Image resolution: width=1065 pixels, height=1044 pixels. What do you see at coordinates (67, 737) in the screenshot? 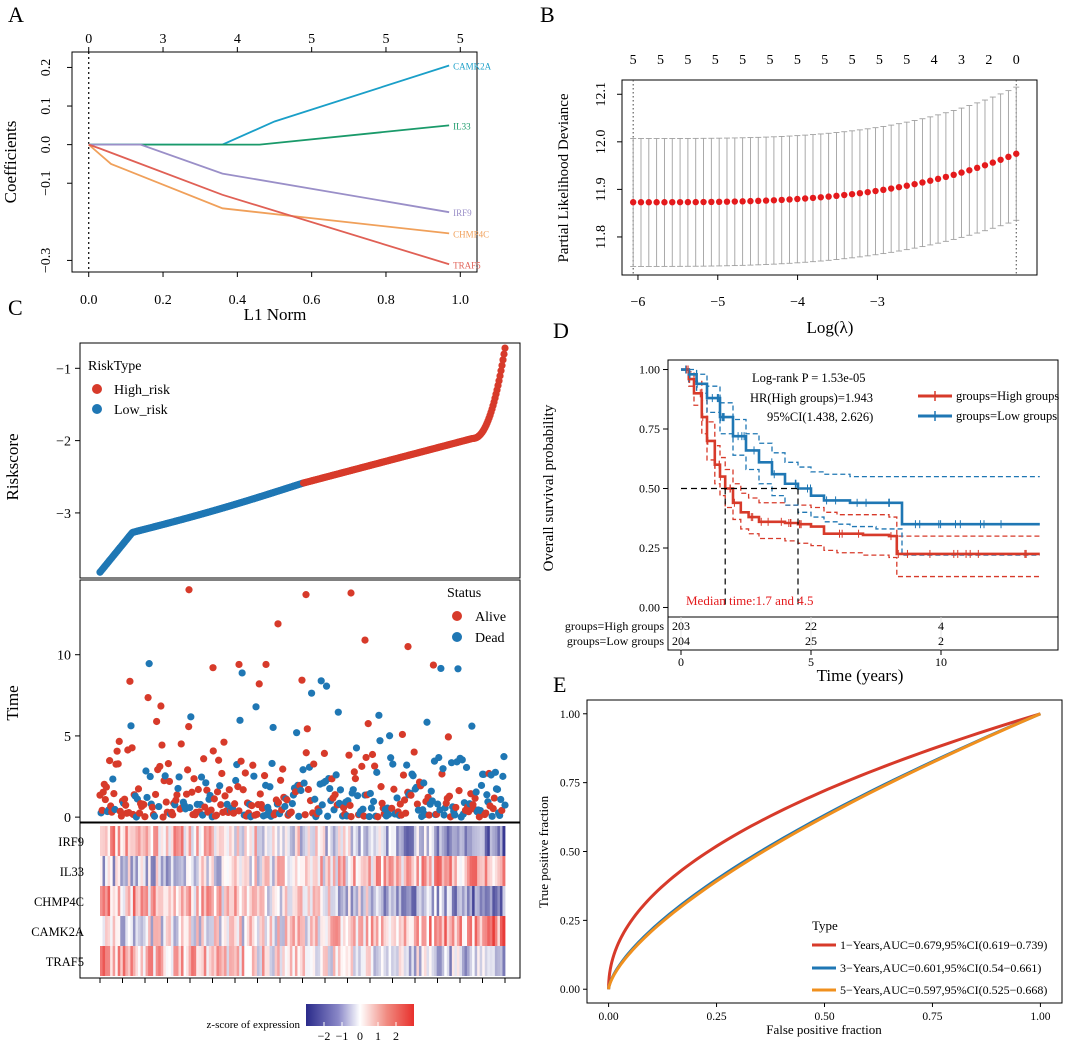
I see `time-y-tick-label: 5` at bounding box center [67, 737].